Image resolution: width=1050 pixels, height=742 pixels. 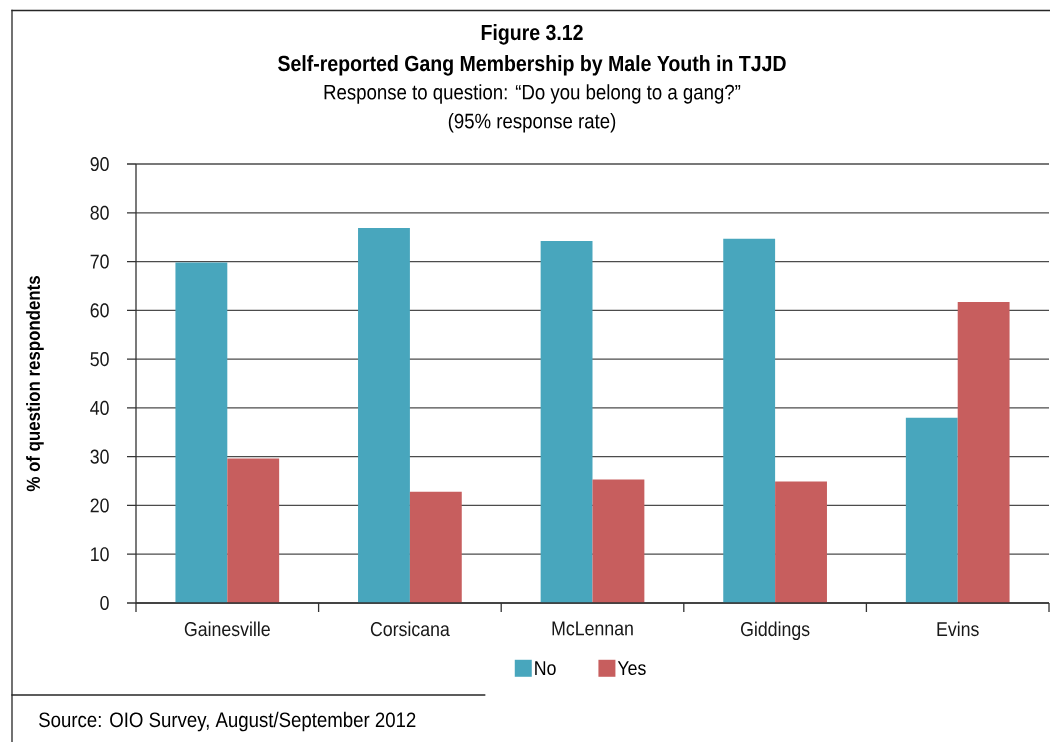 What do you see at coordinates (100, 554) in the screenshot?
I see `y-tick-label: 10` at bounding box center [100, 554].